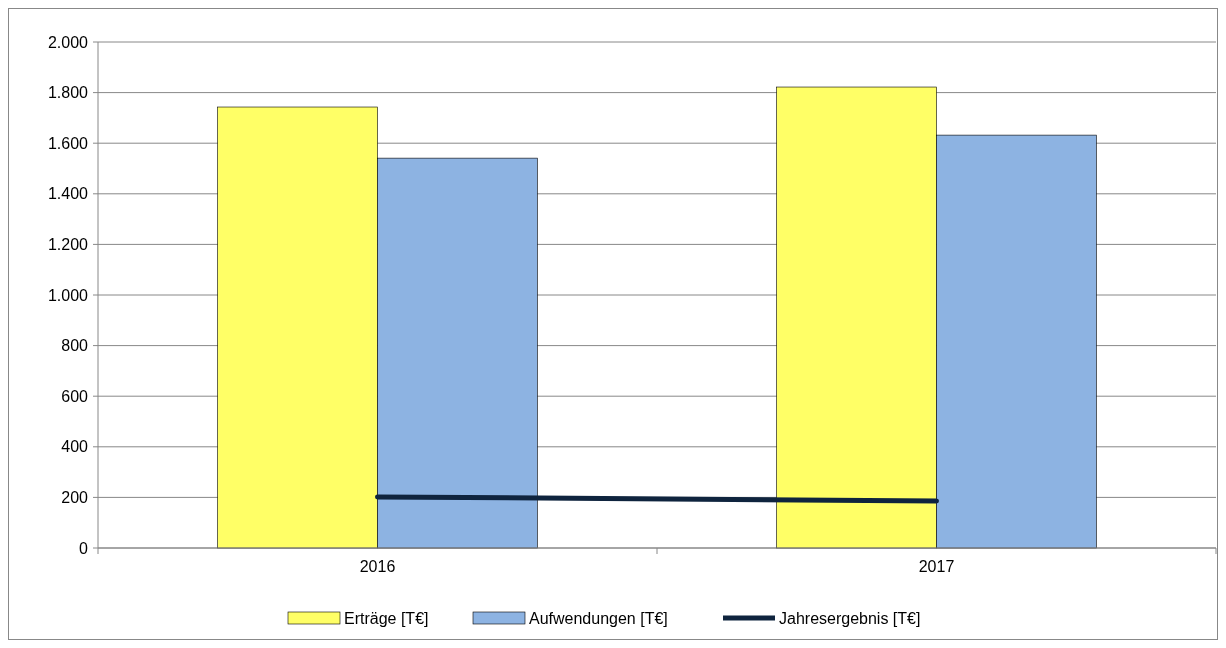 The image size is (1226, 648). I want to click on y-tick-label: 1.800, so click(68, 93).